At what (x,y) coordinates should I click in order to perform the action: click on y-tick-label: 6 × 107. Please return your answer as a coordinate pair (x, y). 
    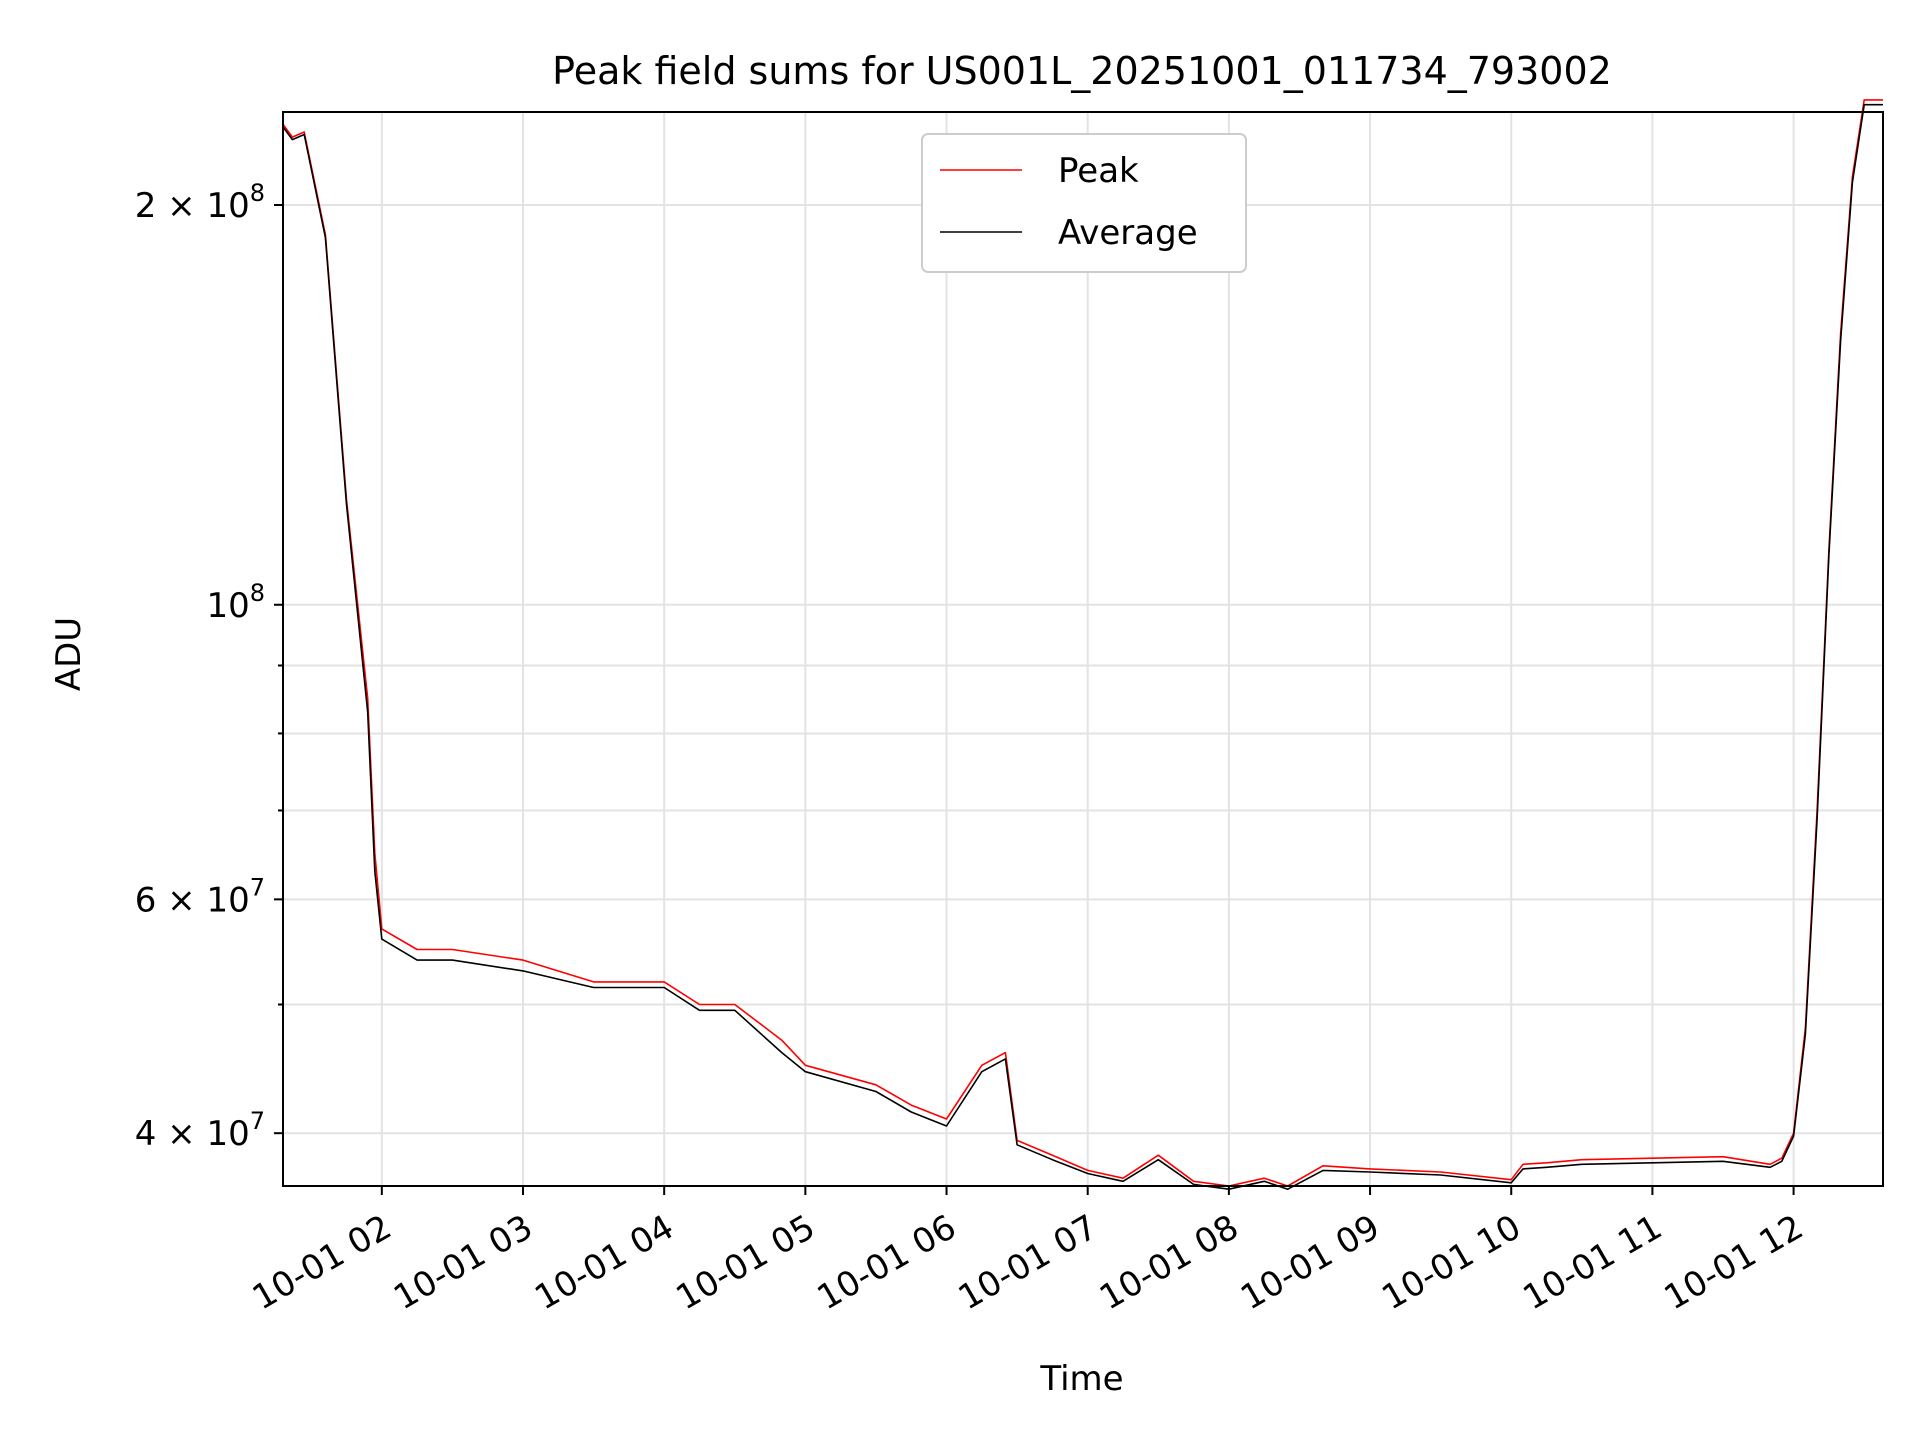
    Looking at the image, I should click on (200, 896).